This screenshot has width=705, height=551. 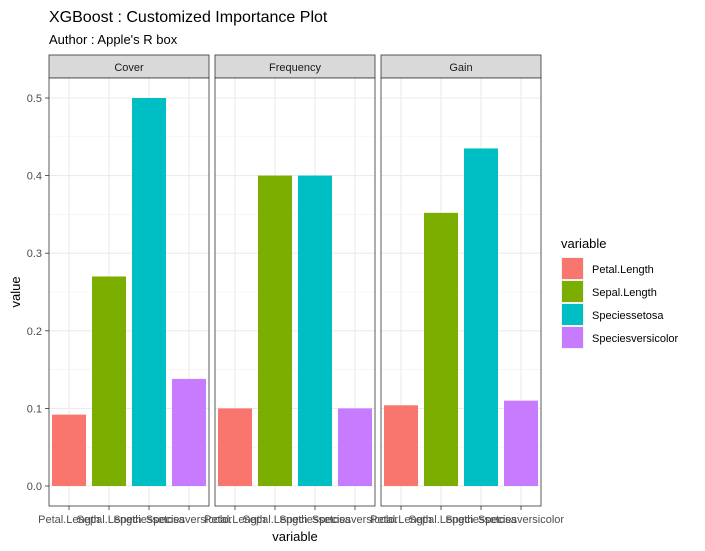 I want to click on bar-frequency-speciesversicolor, so click(x=355, y=447).